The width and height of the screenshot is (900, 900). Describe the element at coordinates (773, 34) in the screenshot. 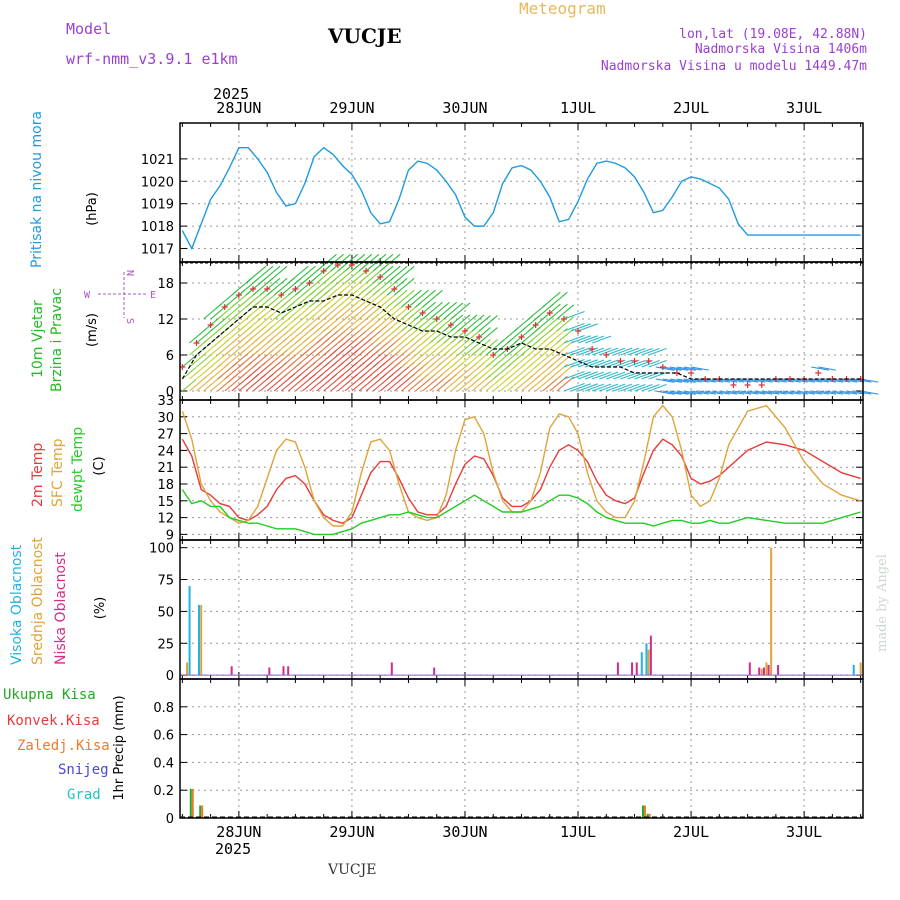

I see `lonlat-label: lon,lat (19.08E, 42.88N)` at that location.